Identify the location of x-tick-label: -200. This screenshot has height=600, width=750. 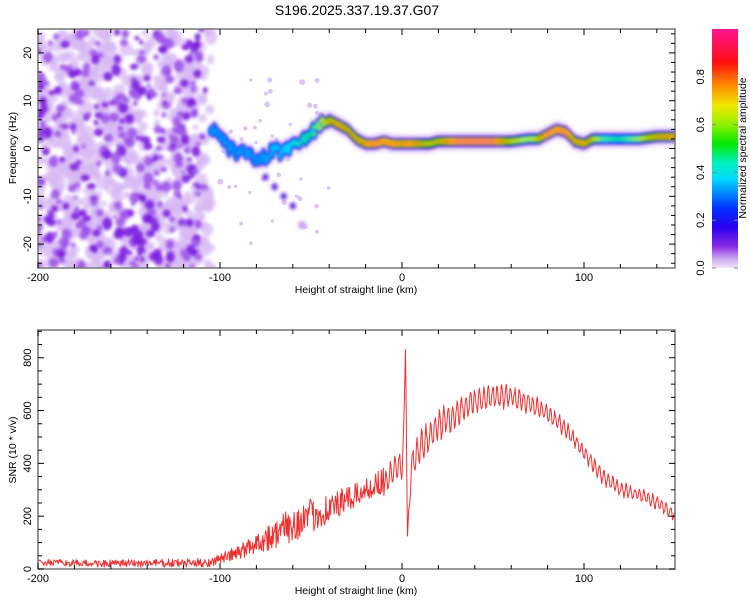
(38, 579).